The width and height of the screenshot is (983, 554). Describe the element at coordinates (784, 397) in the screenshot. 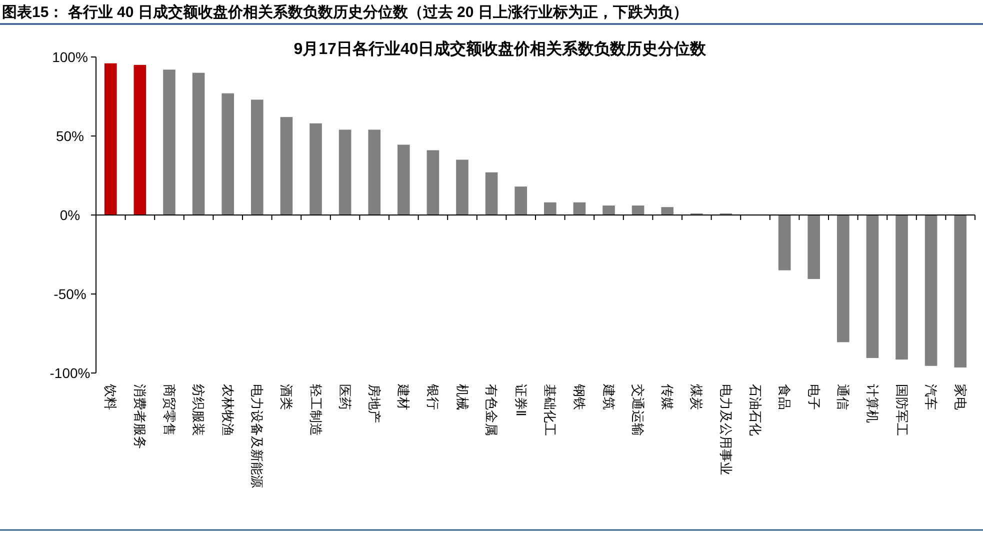

I see `category-label: 食品` at that location.